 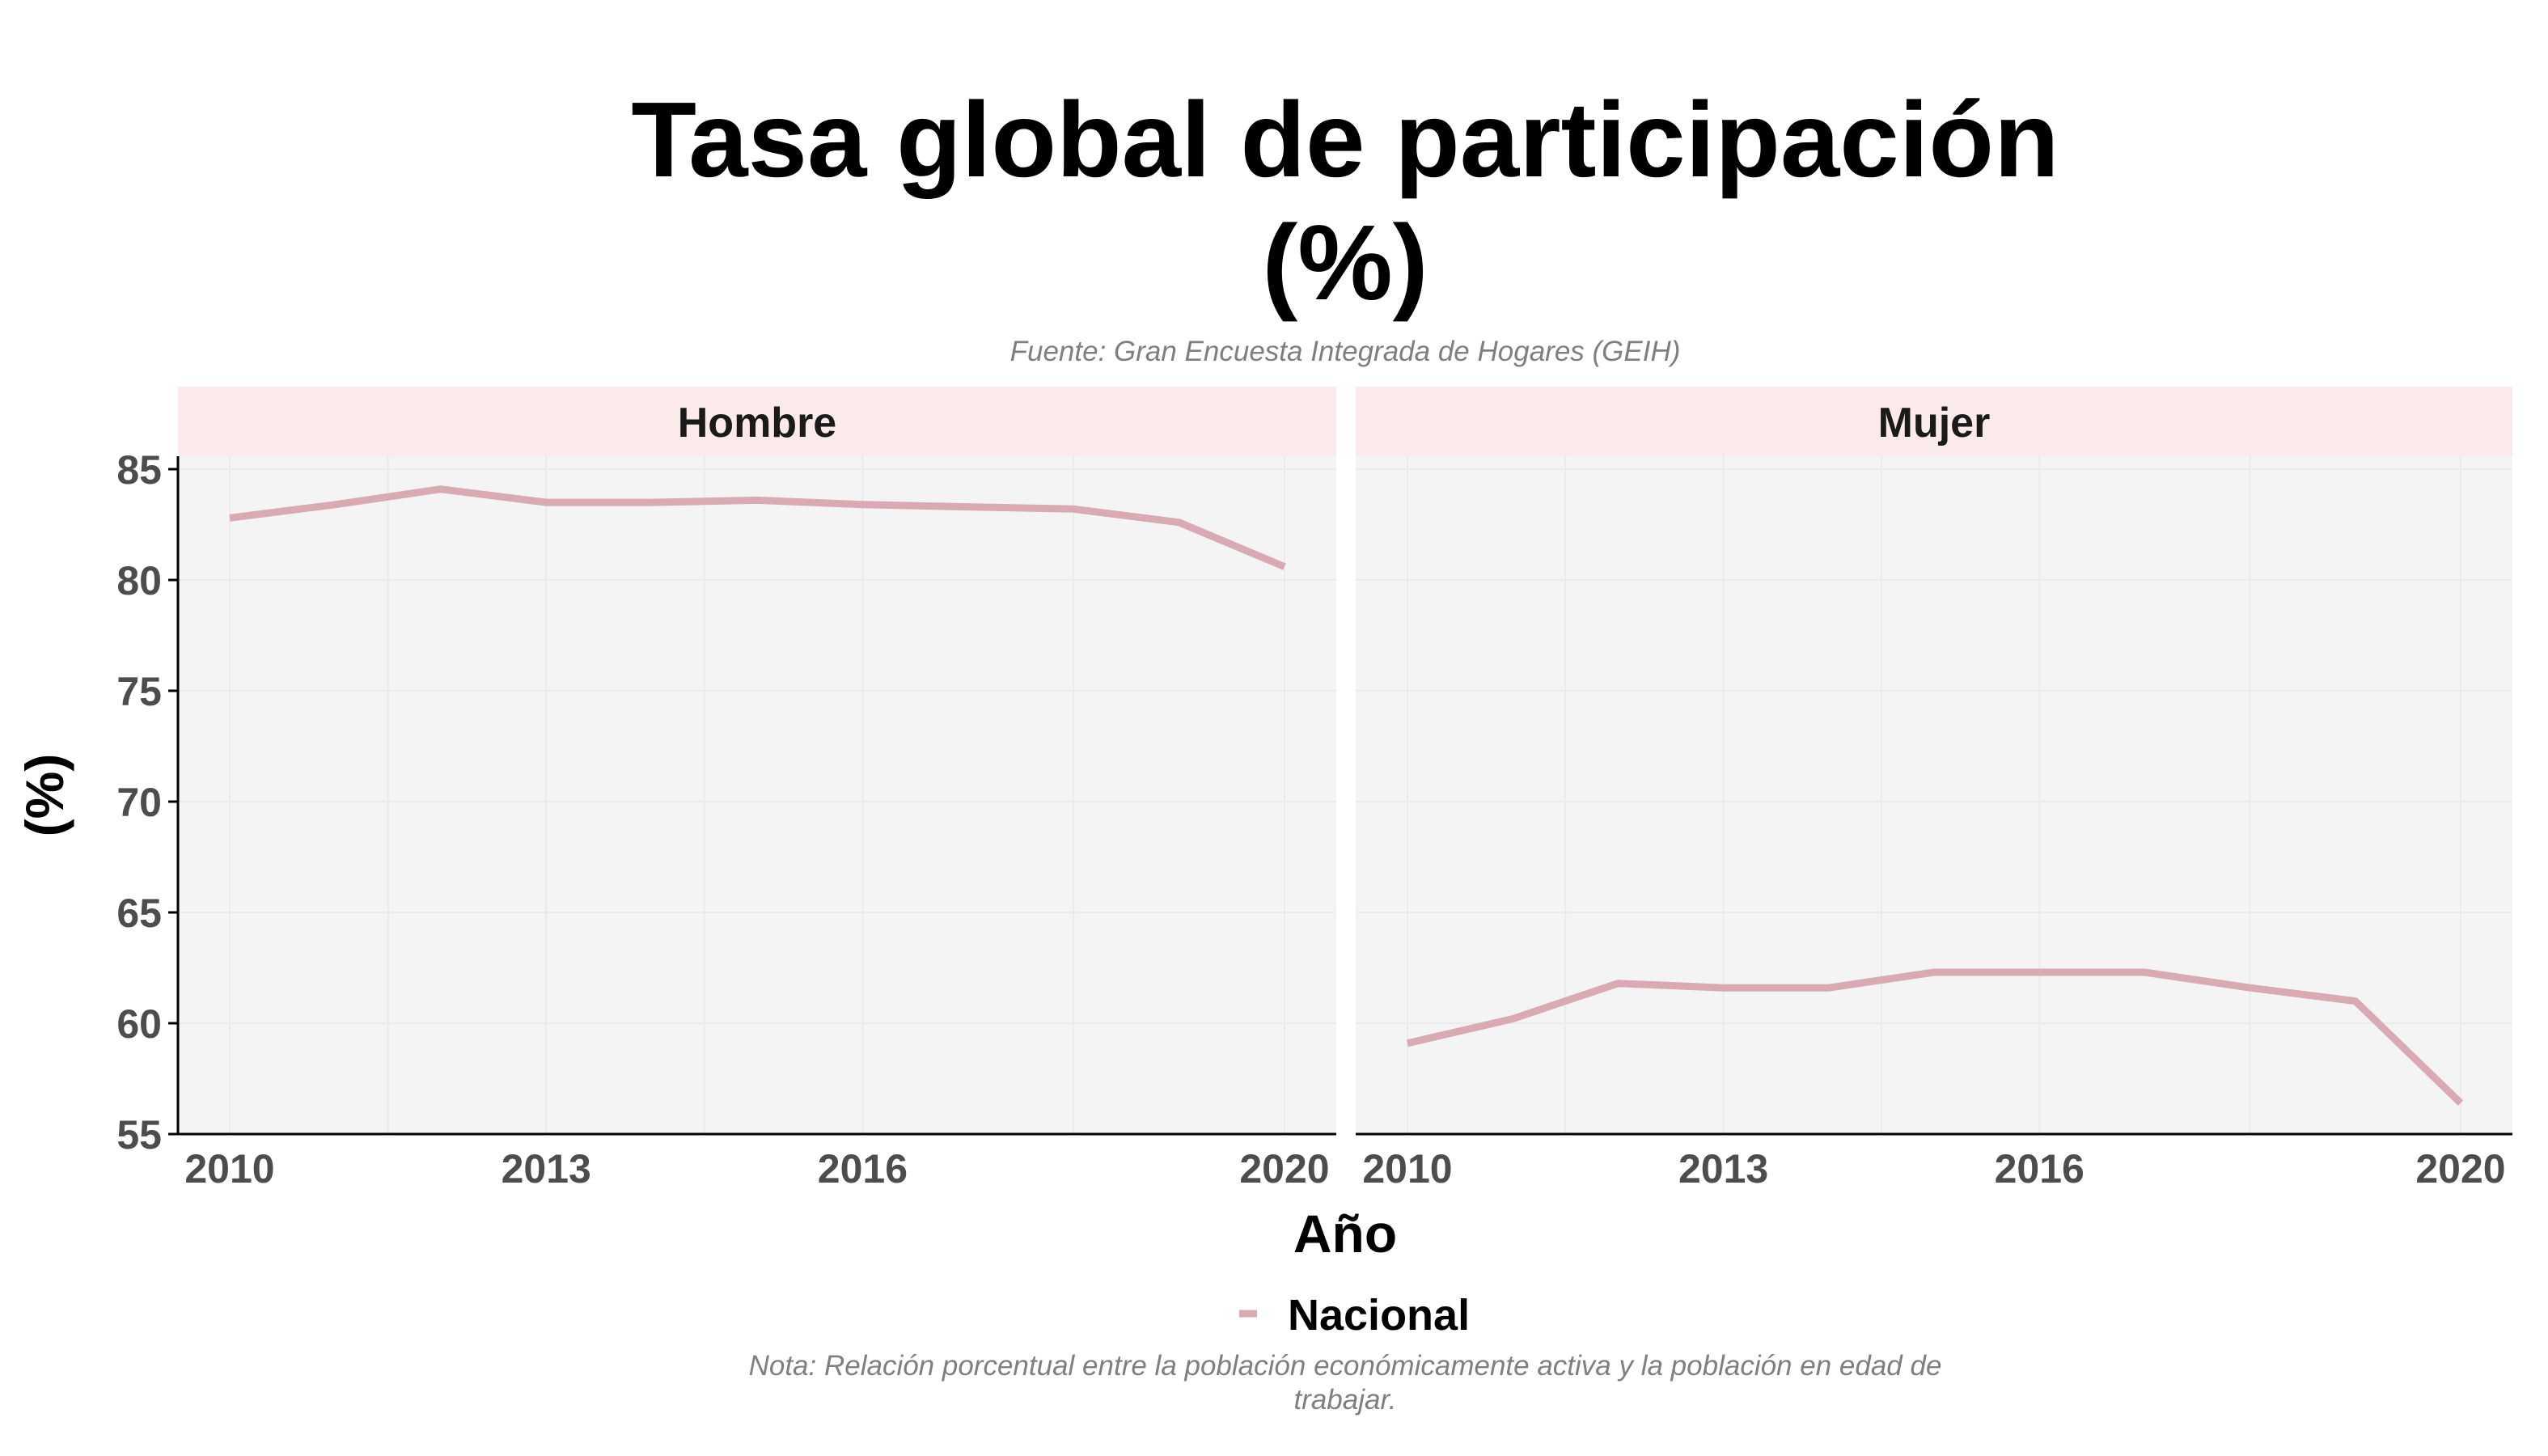 What do you see at coordinates (44, 795) in the screenshot?
I see `y-axis-title: (%)` at bounding box center [44, 795].